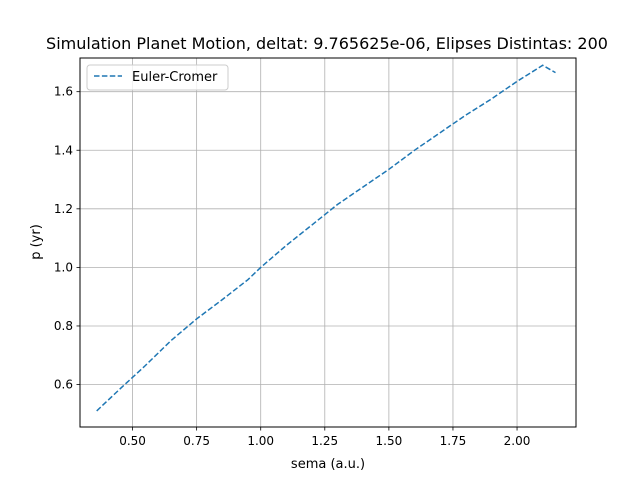  Describe the element at coordinates (36, 242) in the screenshot. I see `y-axis-label: p (yr)` at that location.